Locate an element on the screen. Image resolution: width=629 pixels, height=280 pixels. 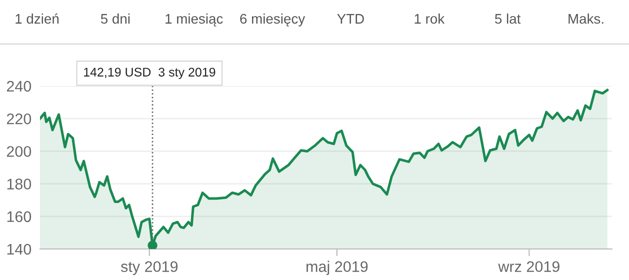
x-tick-label: sty 2019 is located at coordinates (149, 268).